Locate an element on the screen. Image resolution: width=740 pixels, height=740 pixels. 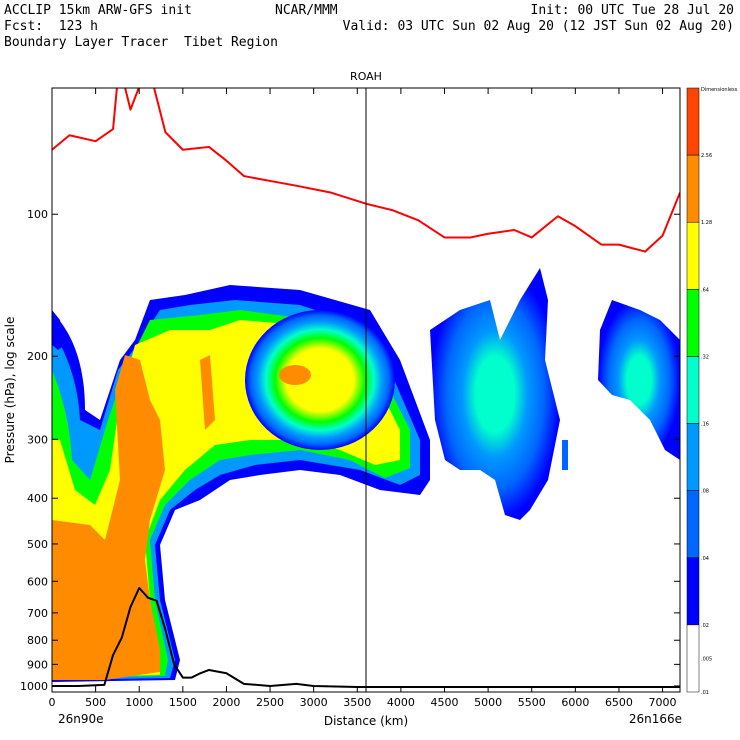
x-tick-label: 0 is located at coordinates (52, 702).